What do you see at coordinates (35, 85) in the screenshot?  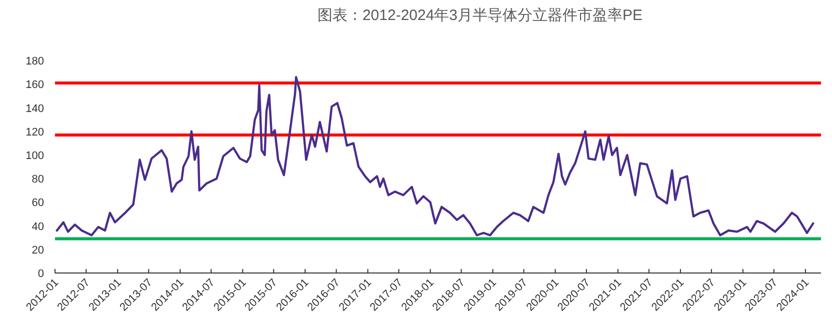 I see `y-tick-label: 160` at bounding box center [35, 85].